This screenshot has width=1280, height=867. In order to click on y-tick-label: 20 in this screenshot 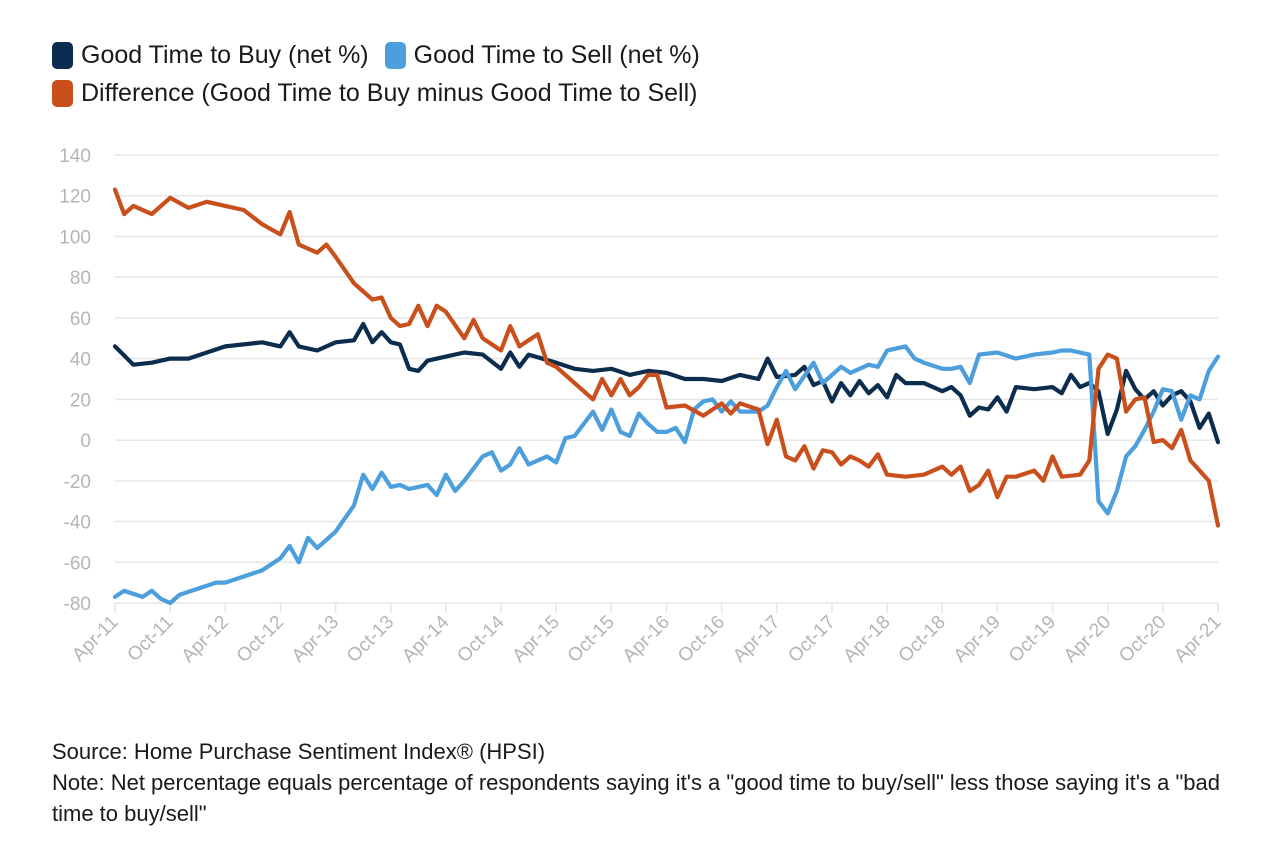, I will do `click(80, 400)`.